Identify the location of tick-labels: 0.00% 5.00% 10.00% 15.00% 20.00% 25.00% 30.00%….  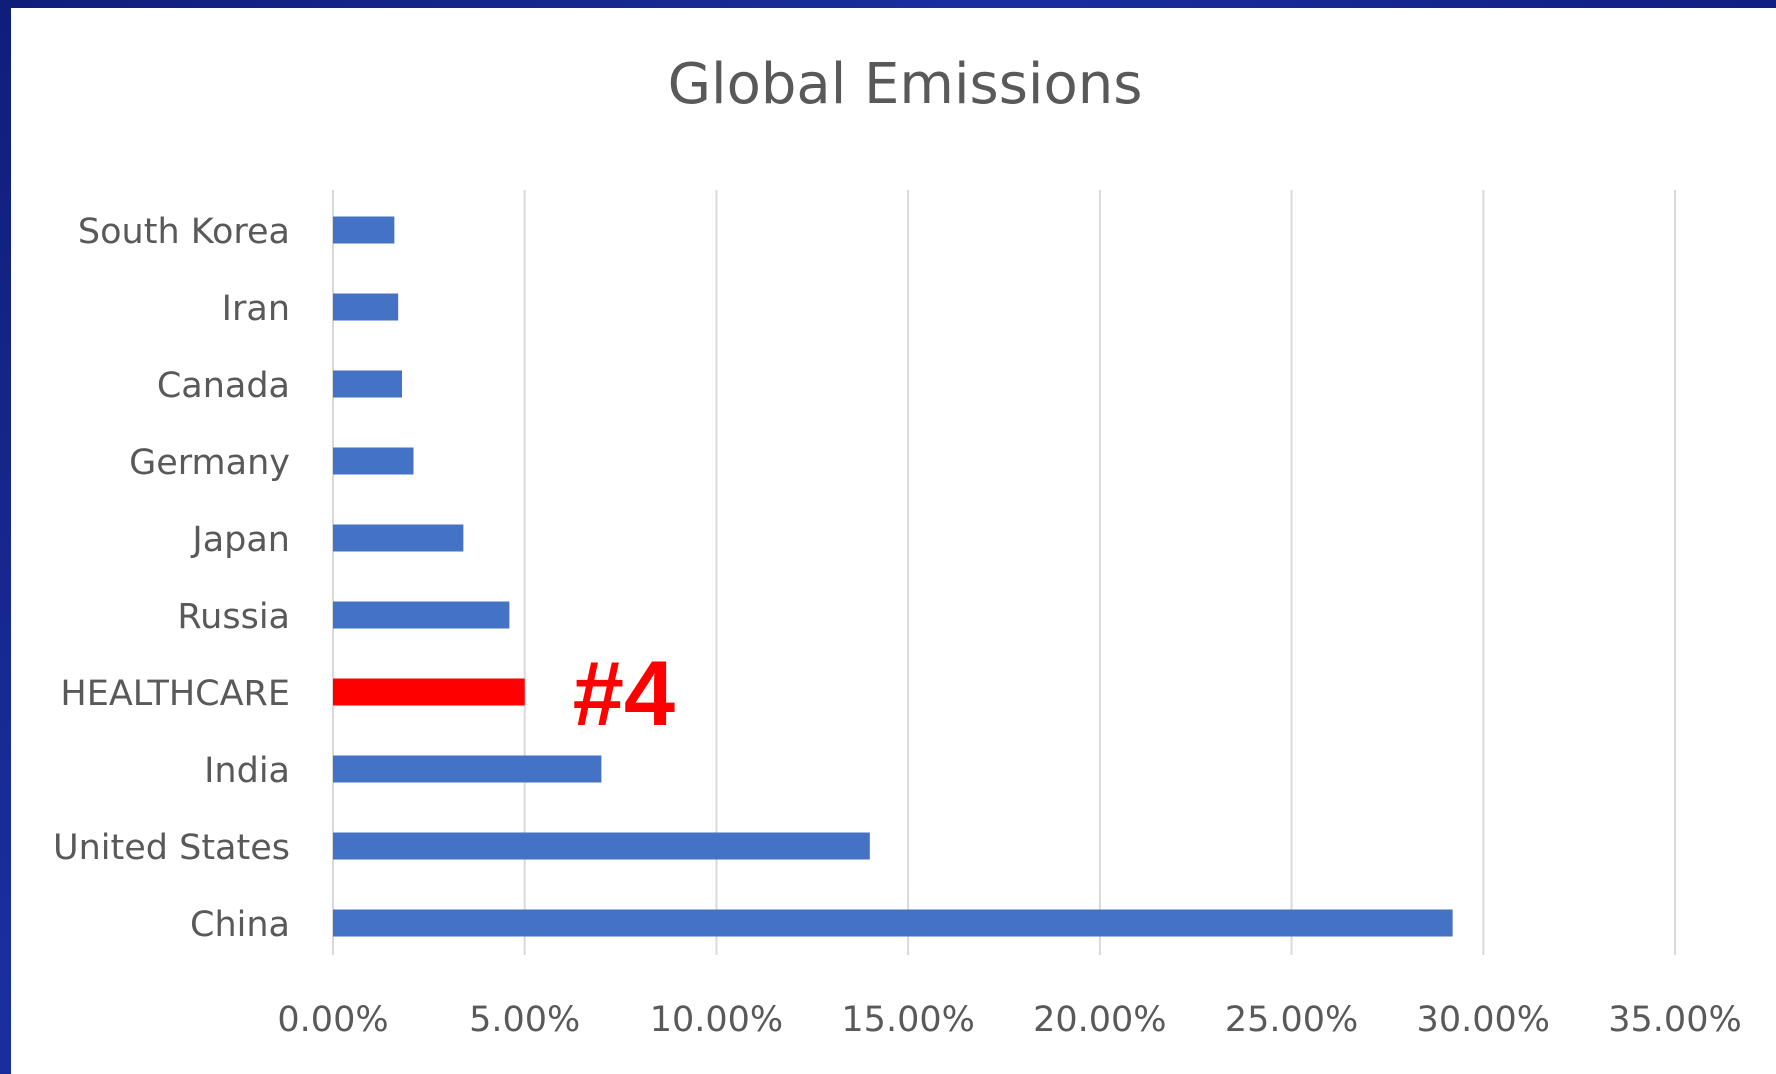
(1009, 1020).